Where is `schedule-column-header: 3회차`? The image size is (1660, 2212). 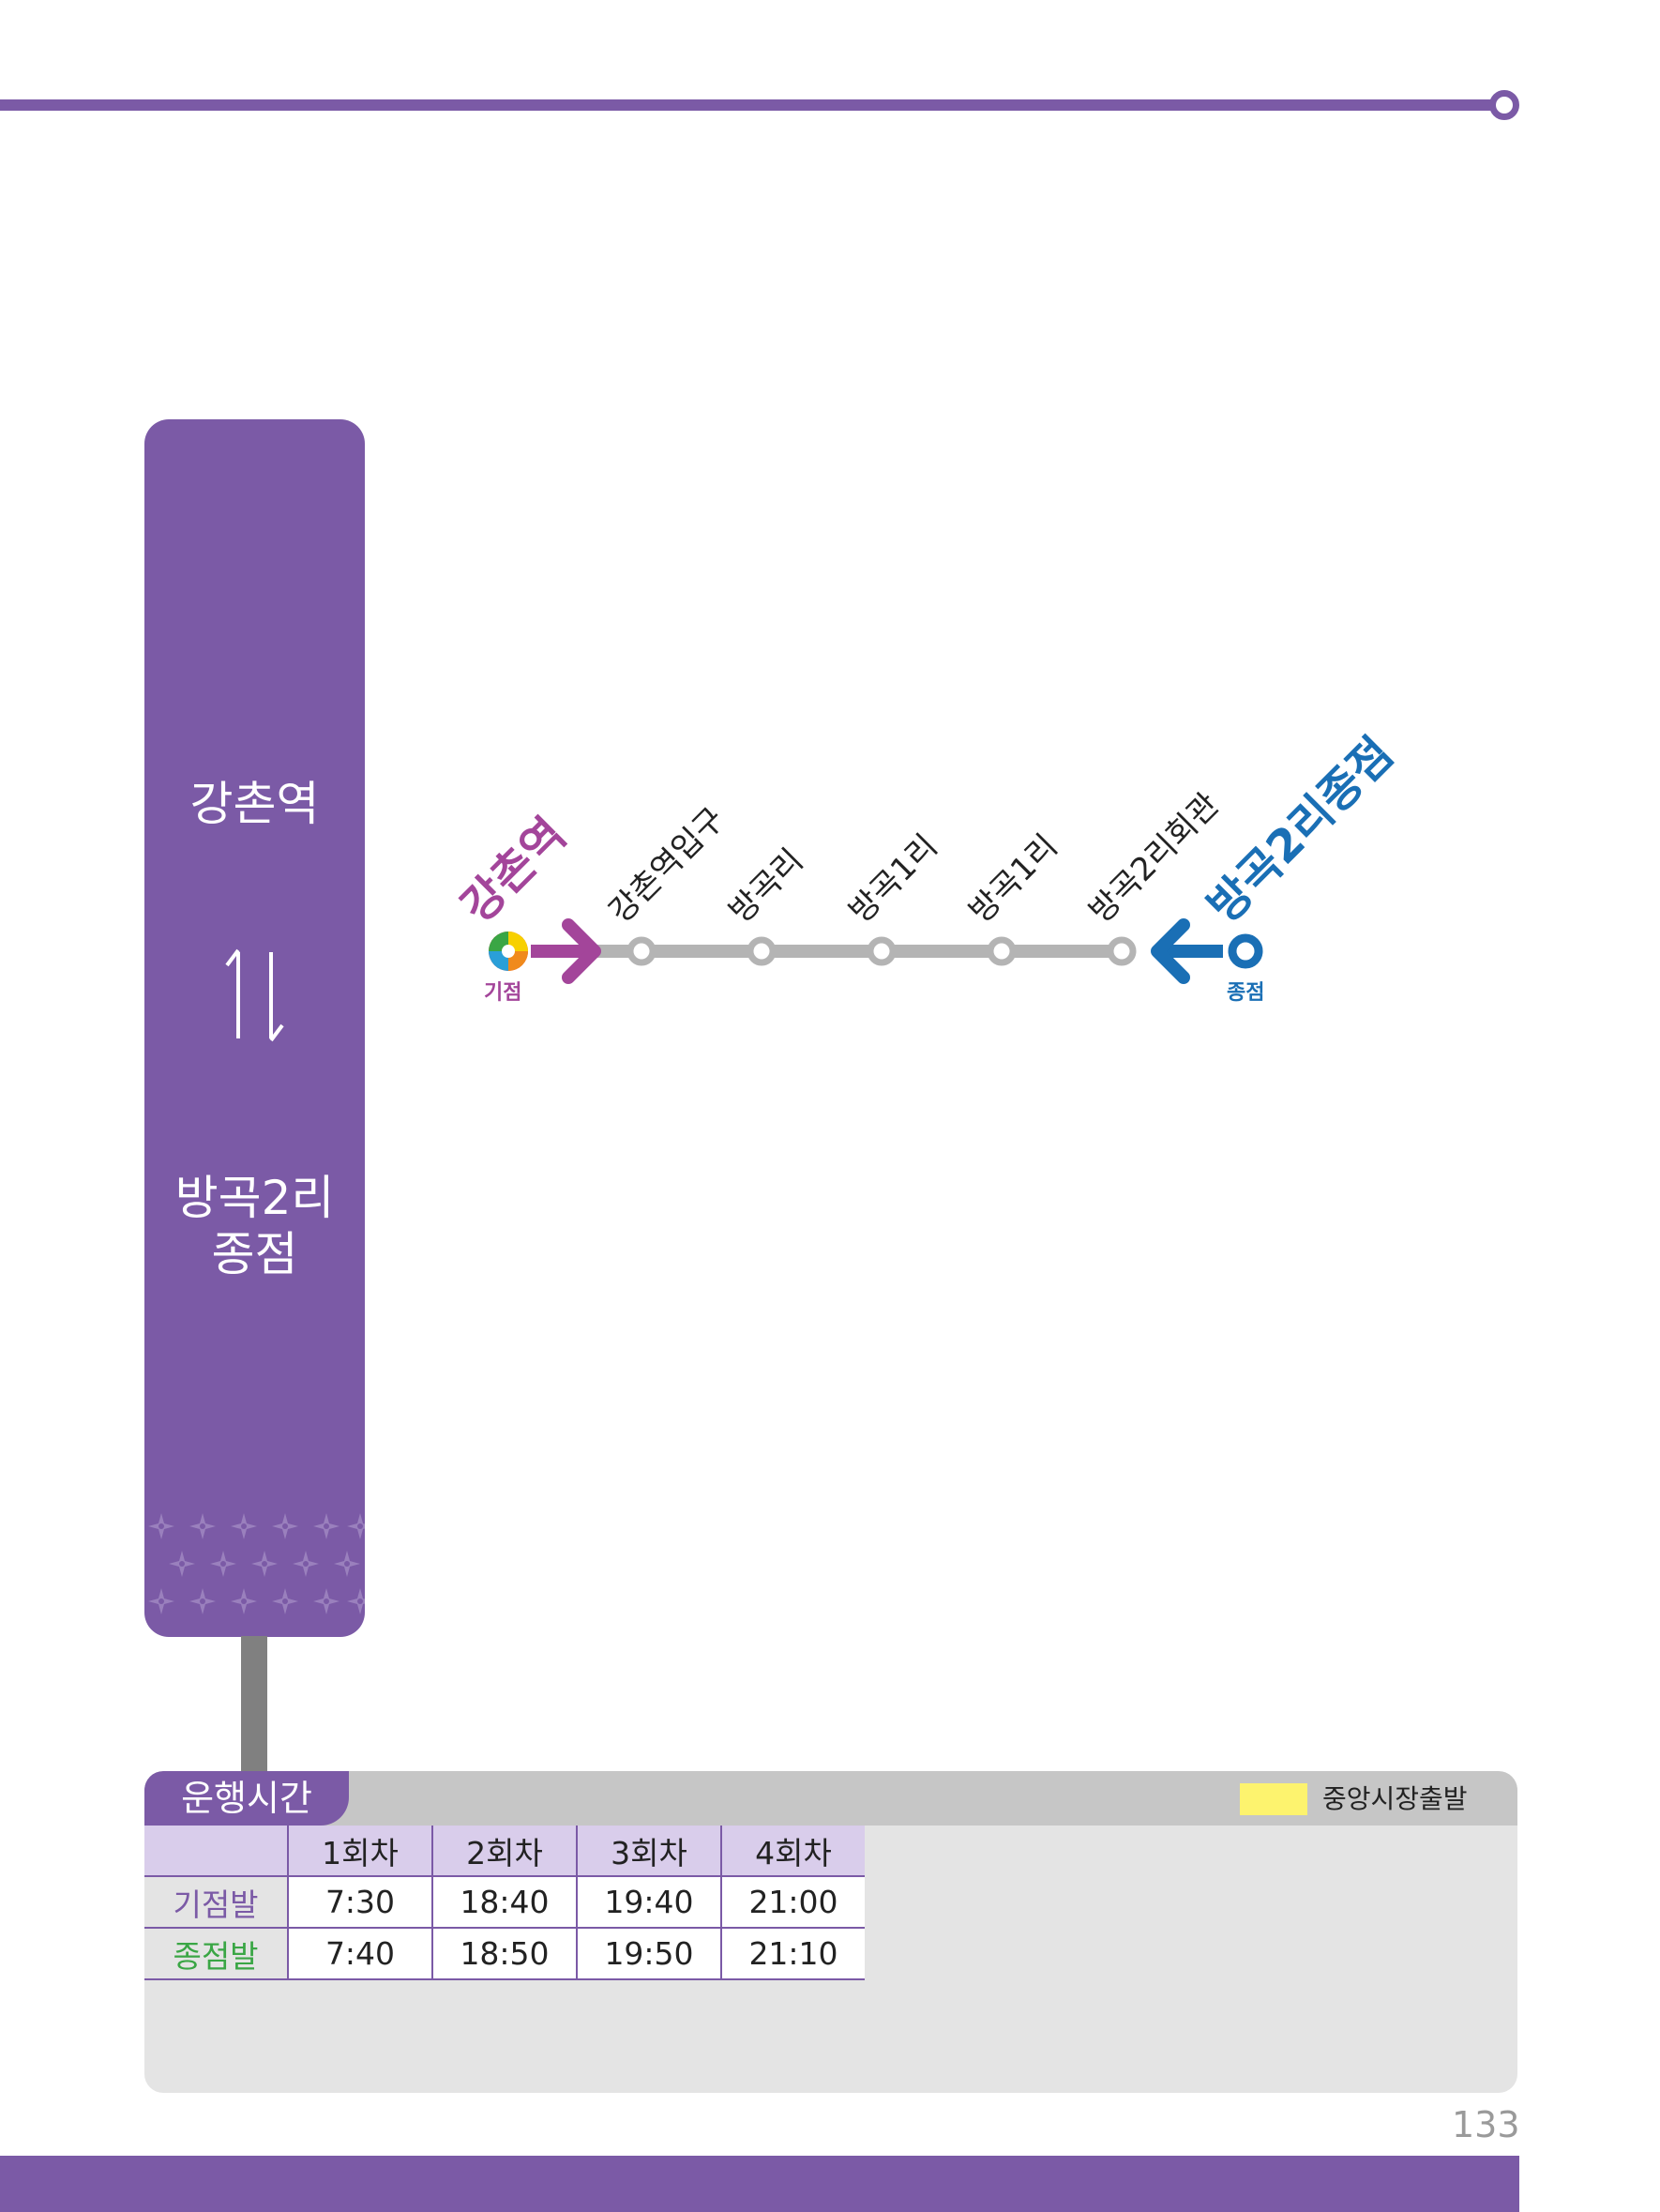
schedule-column-header: 3회차 is located at coordinates (649, 1851).